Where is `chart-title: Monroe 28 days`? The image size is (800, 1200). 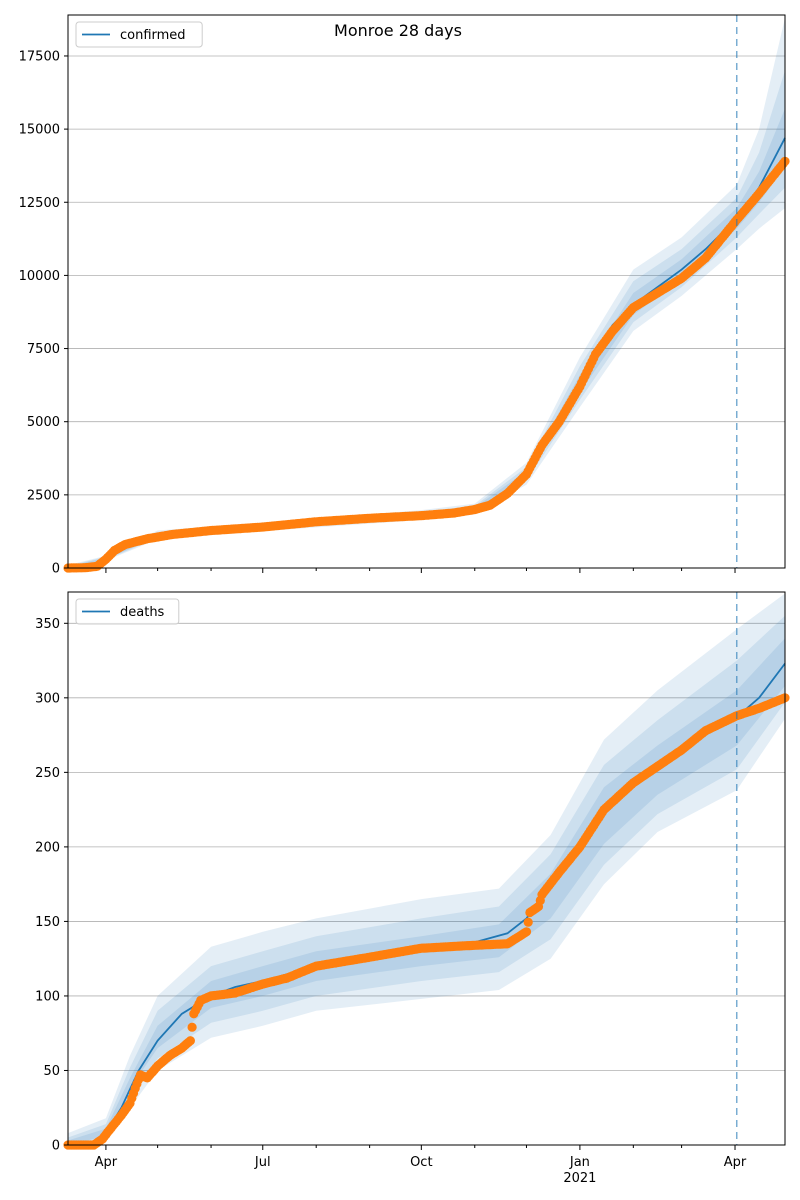
chart-title: Monroe 28 days is located at coordinates (398, 30).